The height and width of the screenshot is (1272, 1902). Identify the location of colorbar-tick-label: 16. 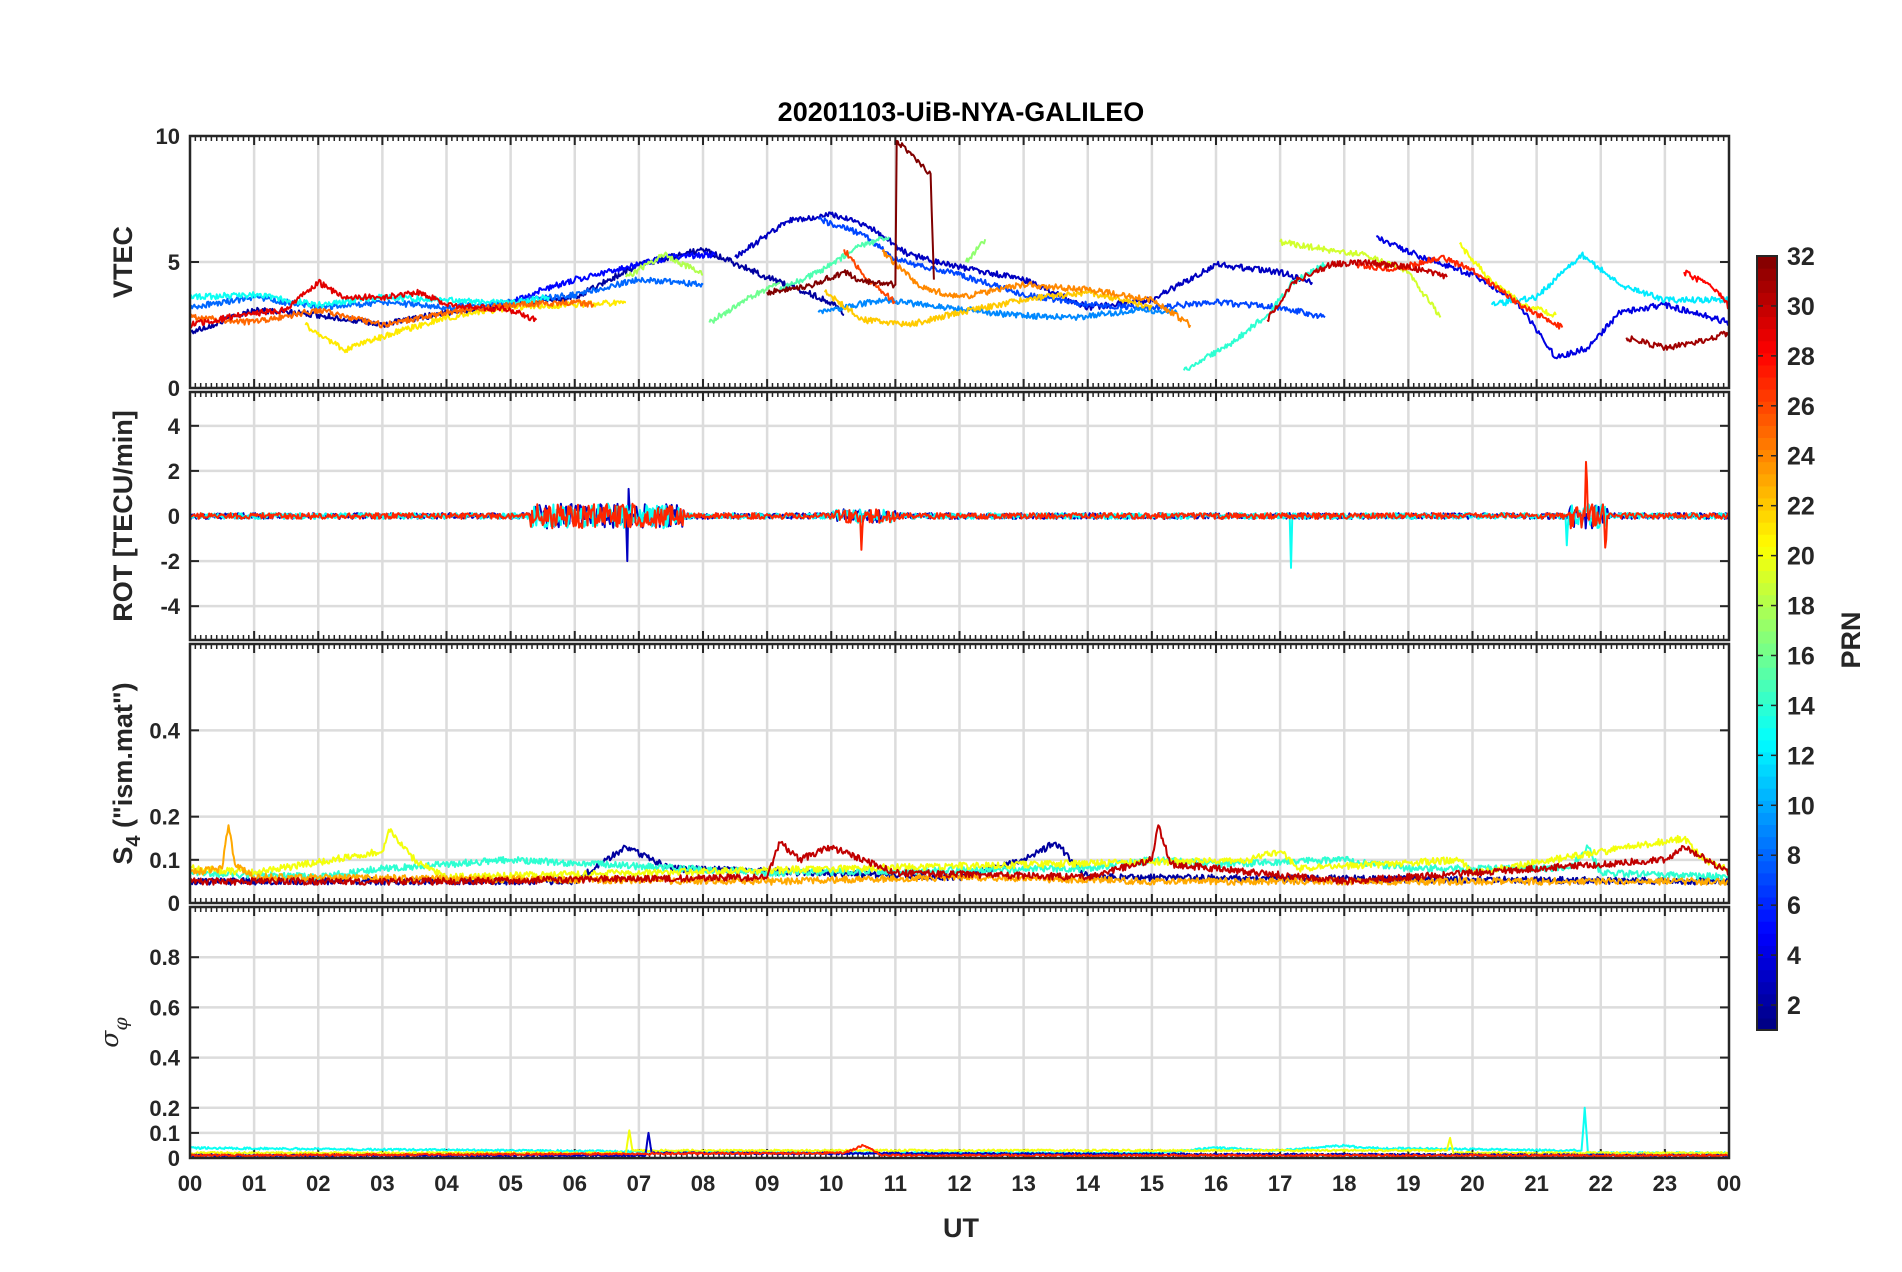
(1801, 656).